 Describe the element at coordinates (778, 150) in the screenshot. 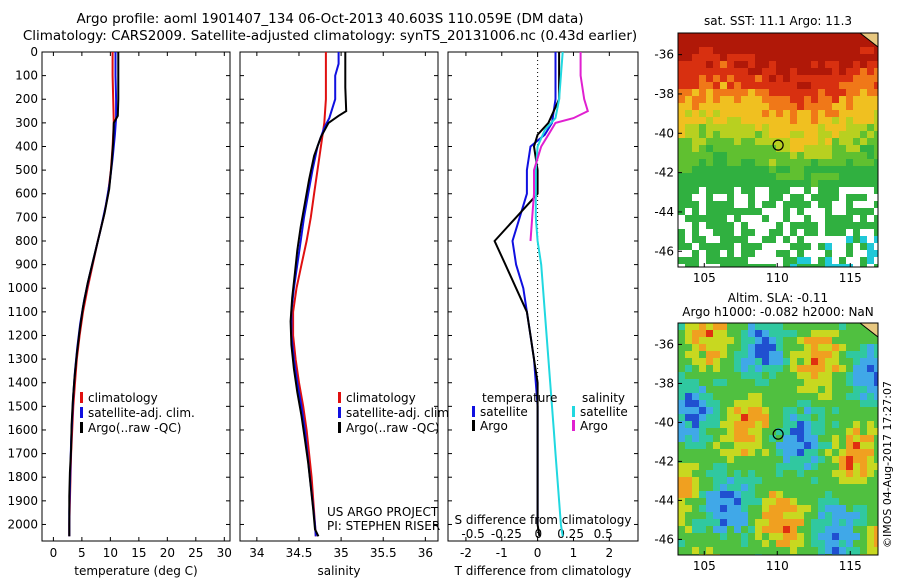

I see `map-frame` at that location.